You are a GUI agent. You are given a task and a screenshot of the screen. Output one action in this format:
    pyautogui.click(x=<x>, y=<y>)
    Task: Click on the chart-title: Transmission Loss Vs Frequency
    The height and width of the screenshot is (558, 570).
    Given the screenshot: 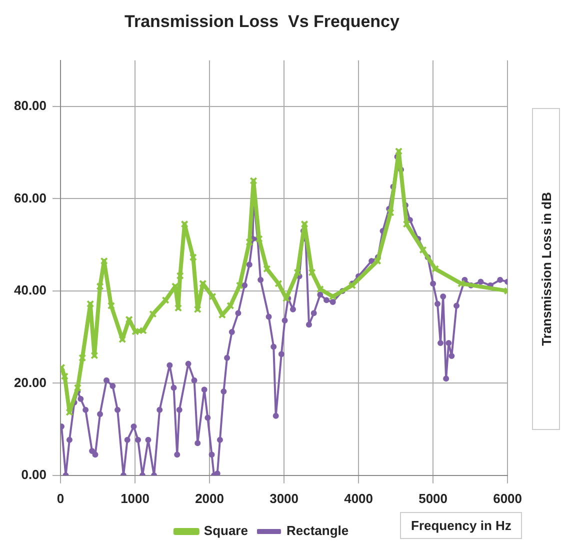 What is the action you would take?
    pyautogui.click(x=262, y=21)
    